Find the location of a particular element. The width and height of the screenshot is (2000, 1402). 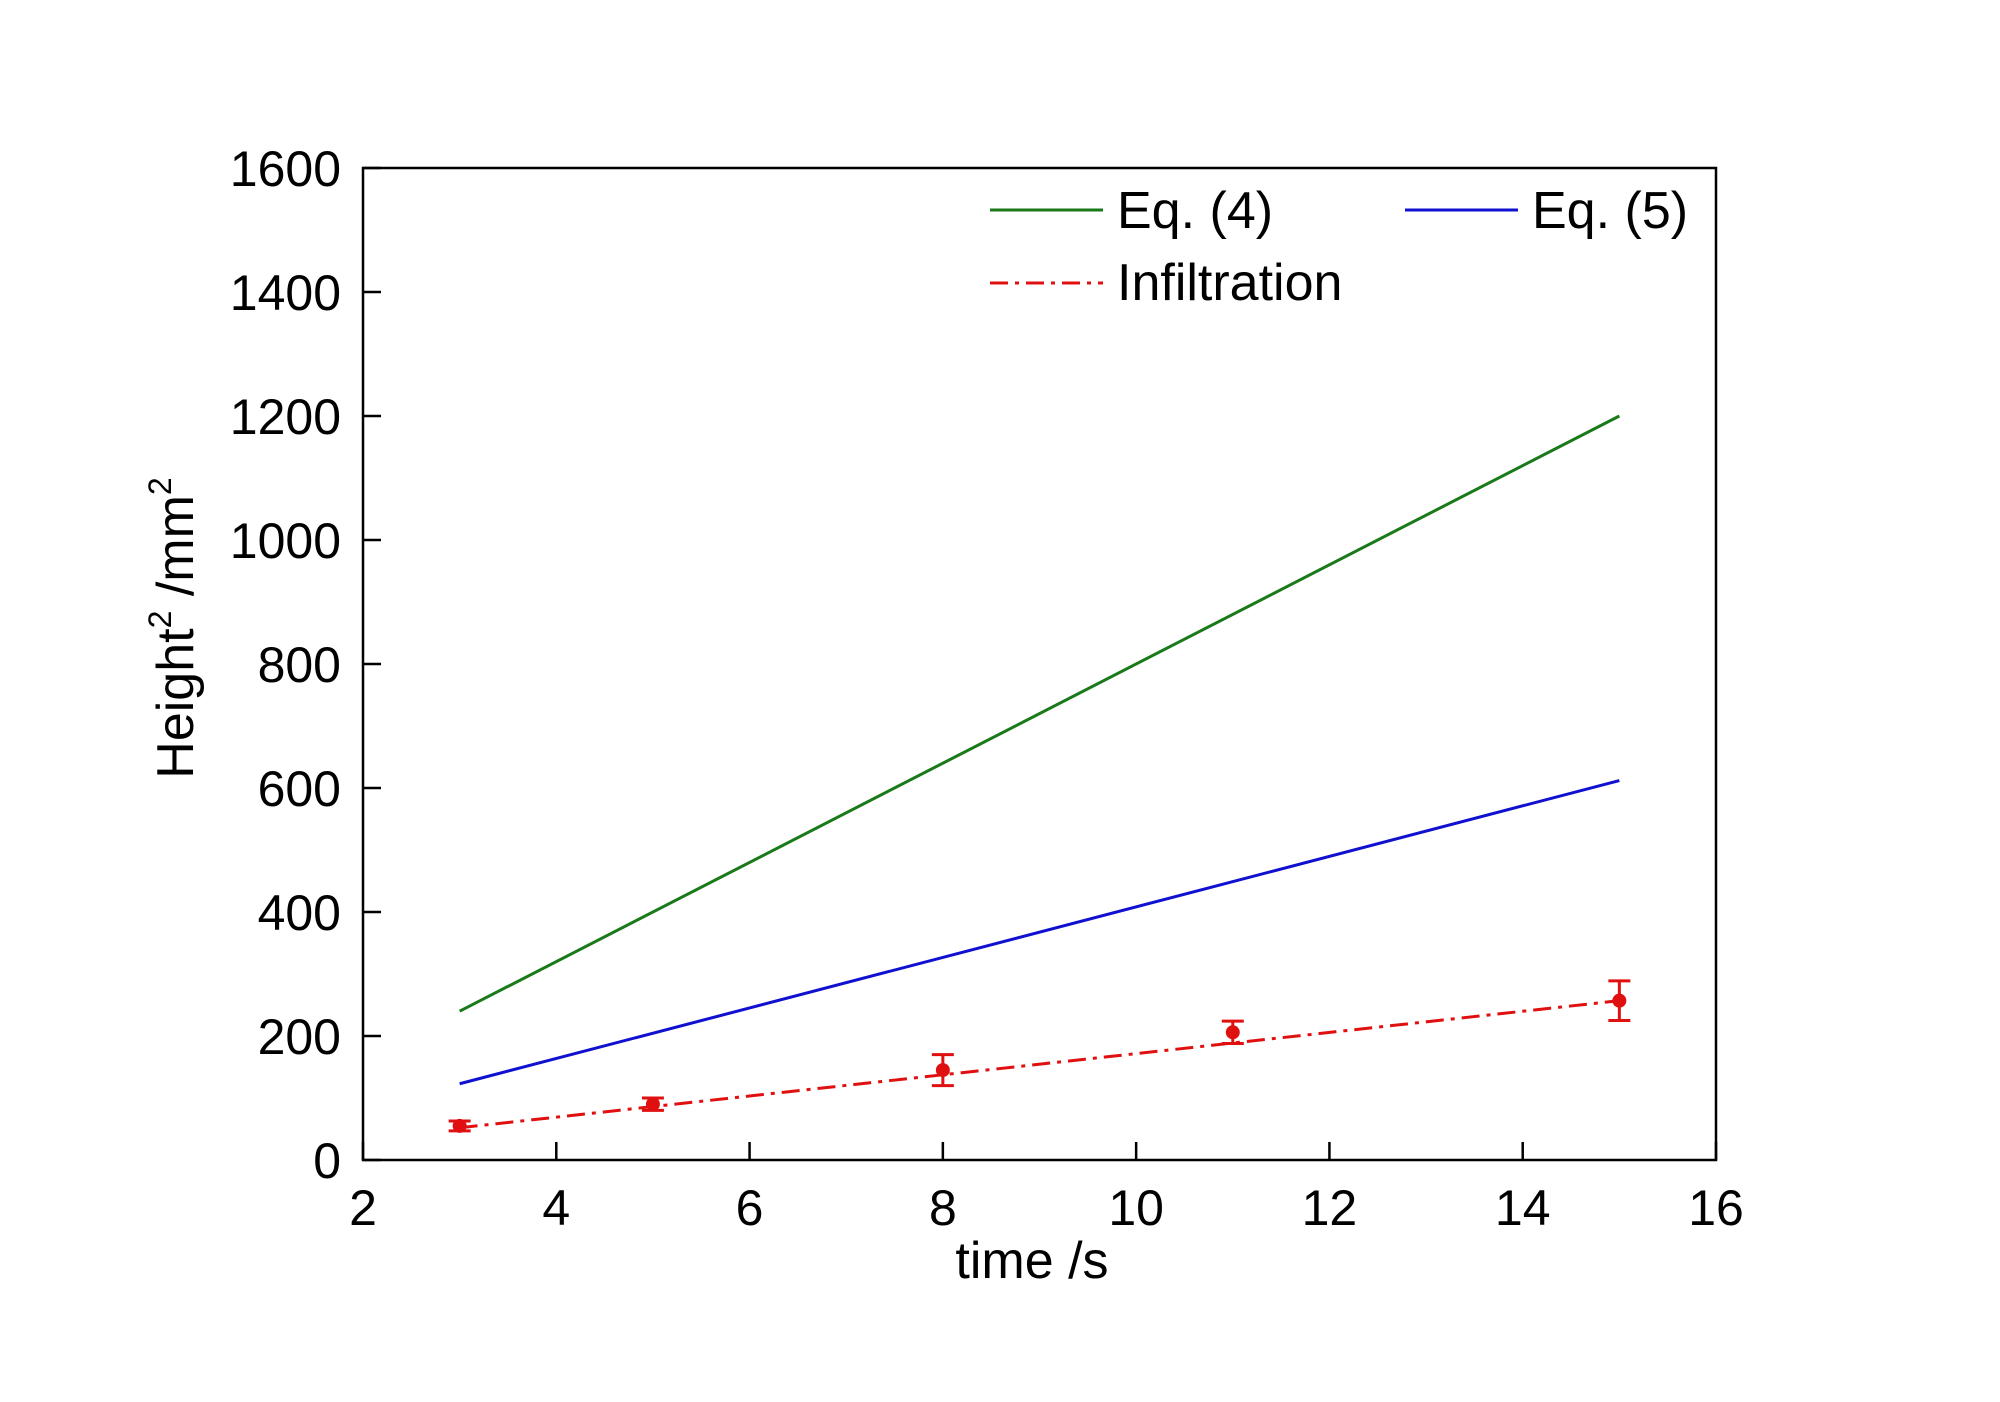

x-tick-label-10: 10 is located at coordinates (1136, 1208).